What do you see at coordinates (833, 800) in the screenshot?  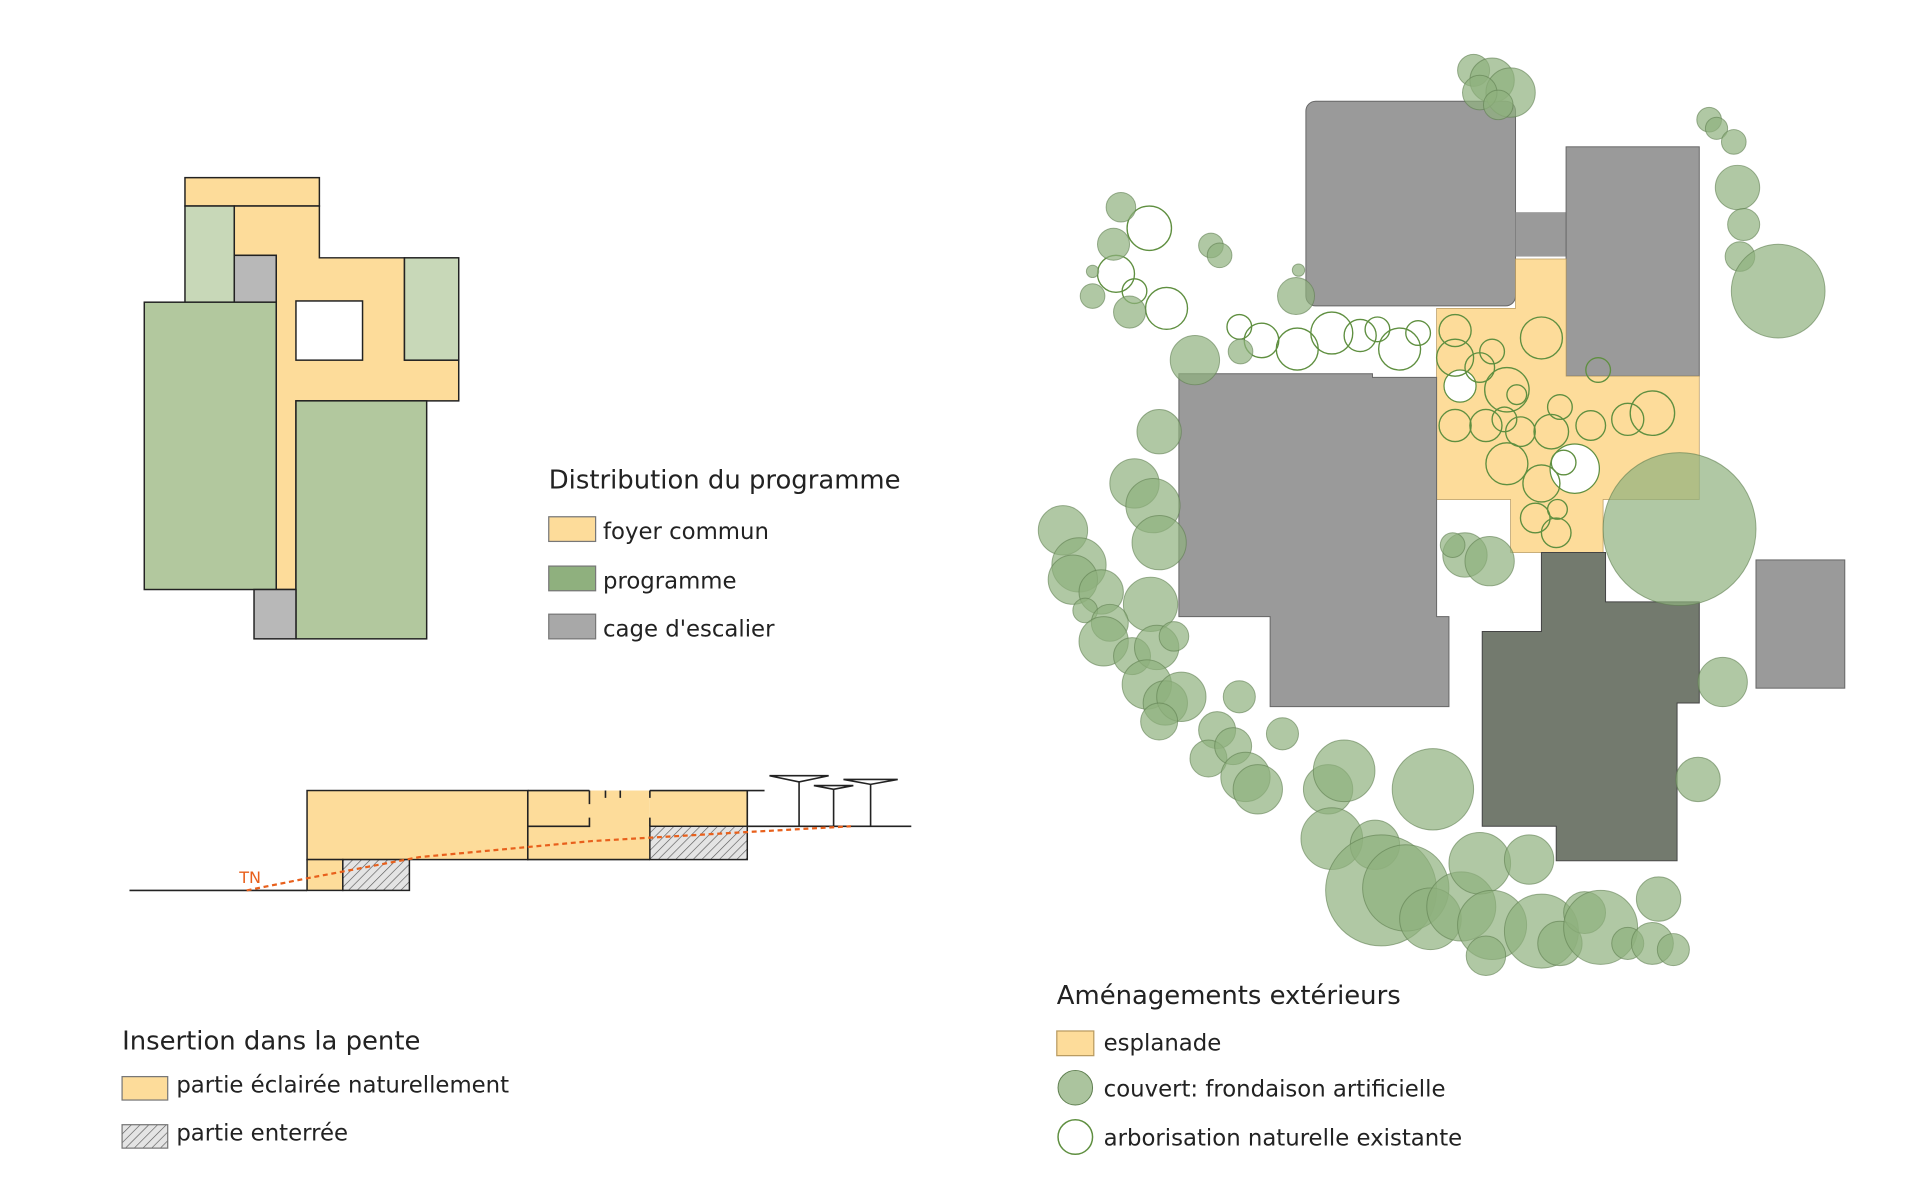 I see `canopy-umbrellas` at bounding box center [833, 800].